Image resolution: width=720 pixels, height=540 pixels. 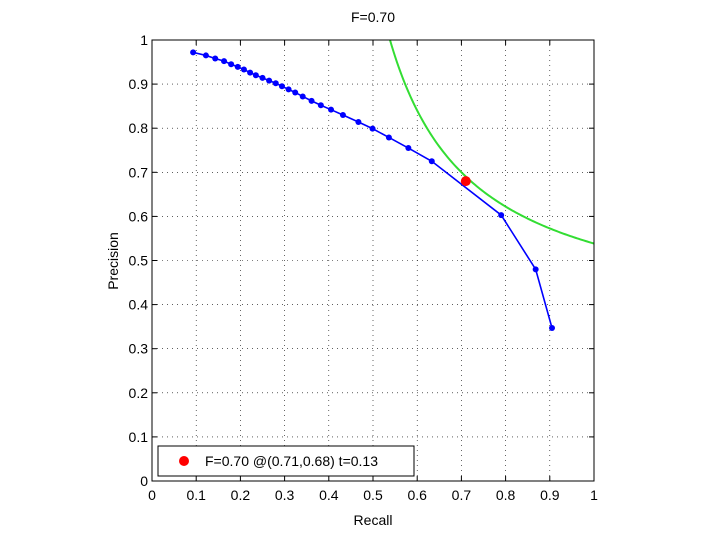 I want to click on x-tick-label: 0.9, so click(x=550, y=495).